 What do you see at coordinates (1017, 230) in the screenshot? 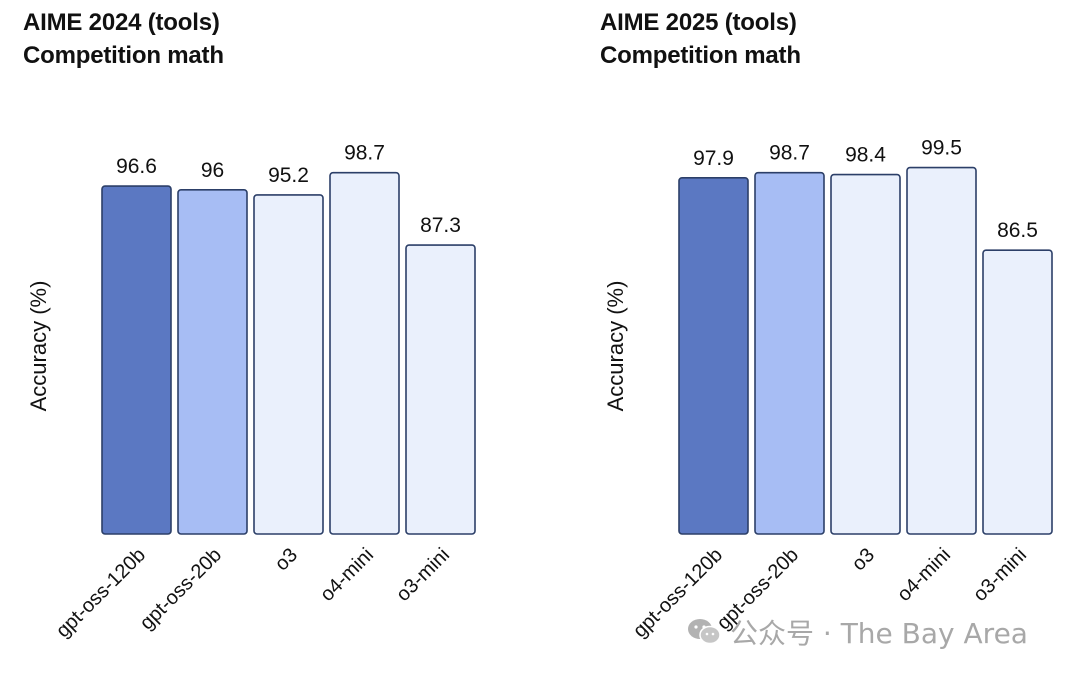
I see `data-label-o3-mini: 86.5` at bounding box center [1017, 230].